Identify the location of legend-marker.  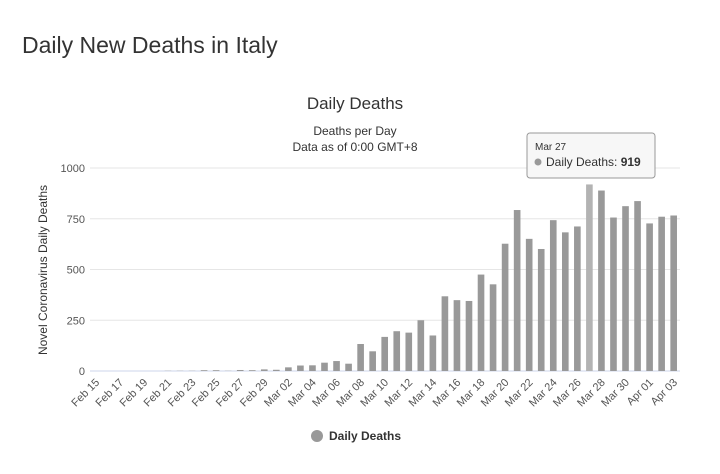
(317, 436).